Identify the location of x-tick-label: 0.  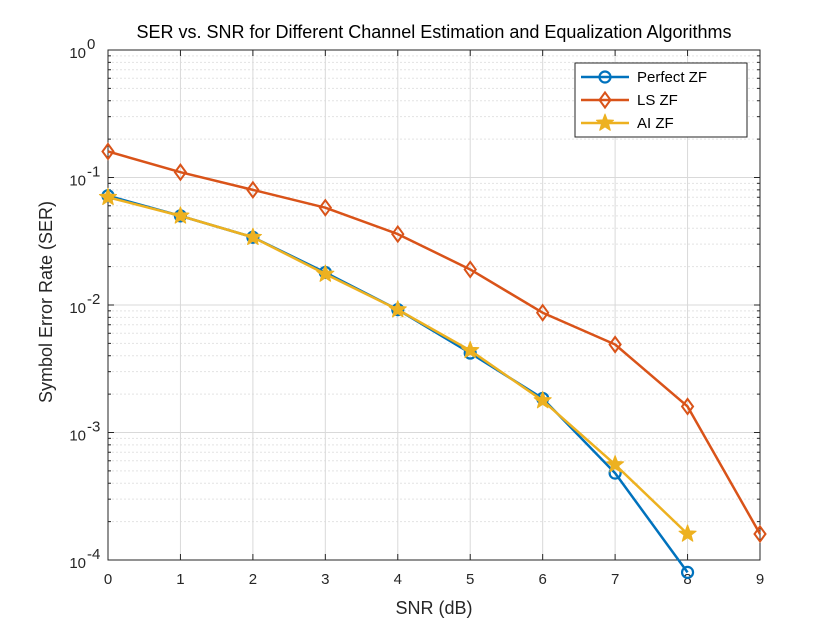
(108, 579).